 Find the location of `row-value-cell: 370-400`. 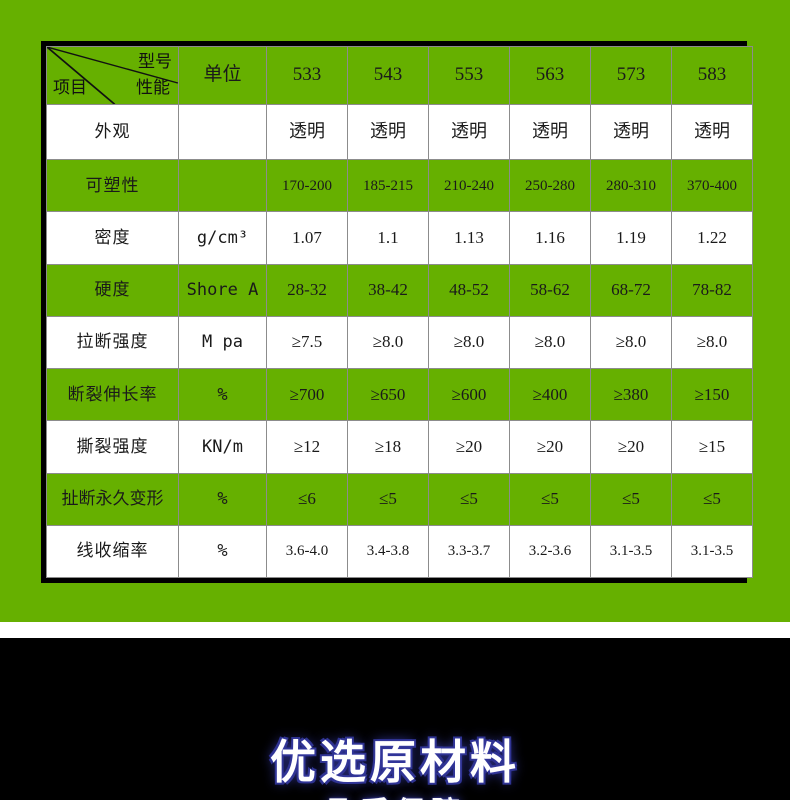

row-value-cell: 370-400 is located at coordinates (712, 186).